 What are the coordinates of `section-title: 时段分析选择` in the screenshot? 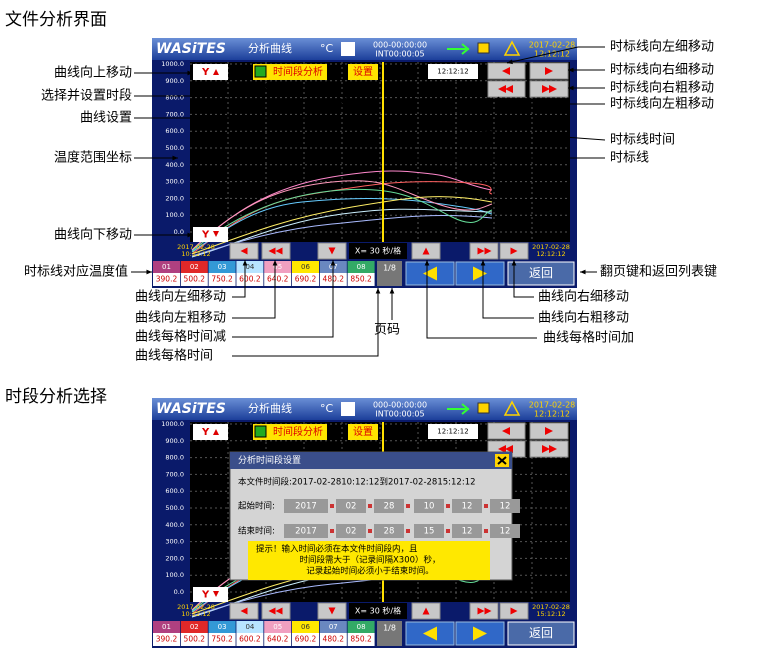 It's located at (56, 397).